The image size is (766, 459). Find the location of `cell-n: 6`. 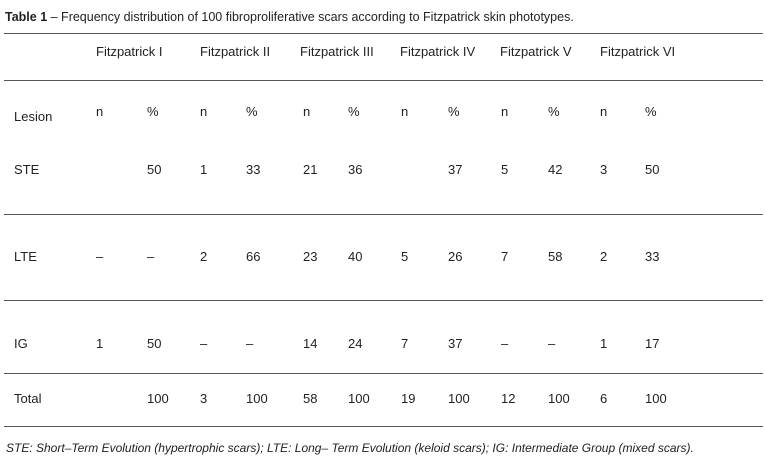

cell-n: 6 is located at coordinates (604, 398).